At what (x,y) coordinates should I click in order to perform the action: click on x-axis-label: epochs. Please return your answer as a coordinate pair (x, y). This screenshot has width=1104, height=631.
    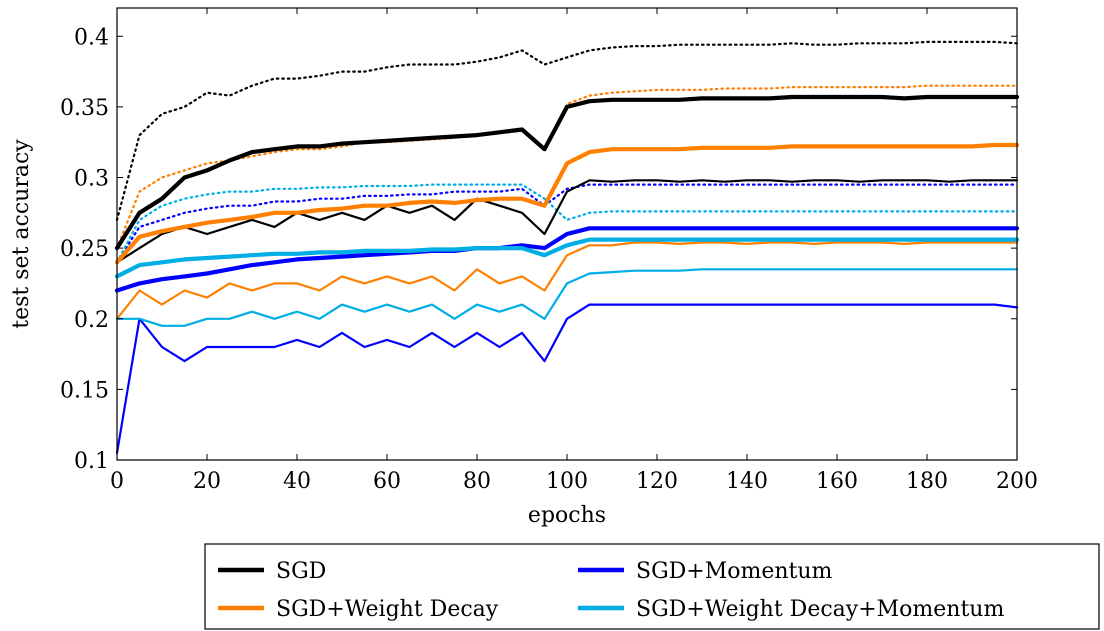
    Looking at the image, I should click on (567, 515).